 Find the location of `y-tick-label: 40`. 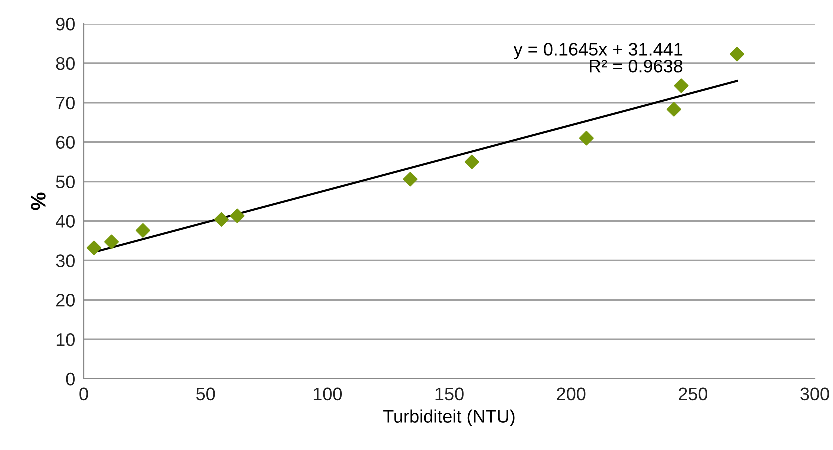

y-tick-label: 40 is located at coordinates (65, 221).